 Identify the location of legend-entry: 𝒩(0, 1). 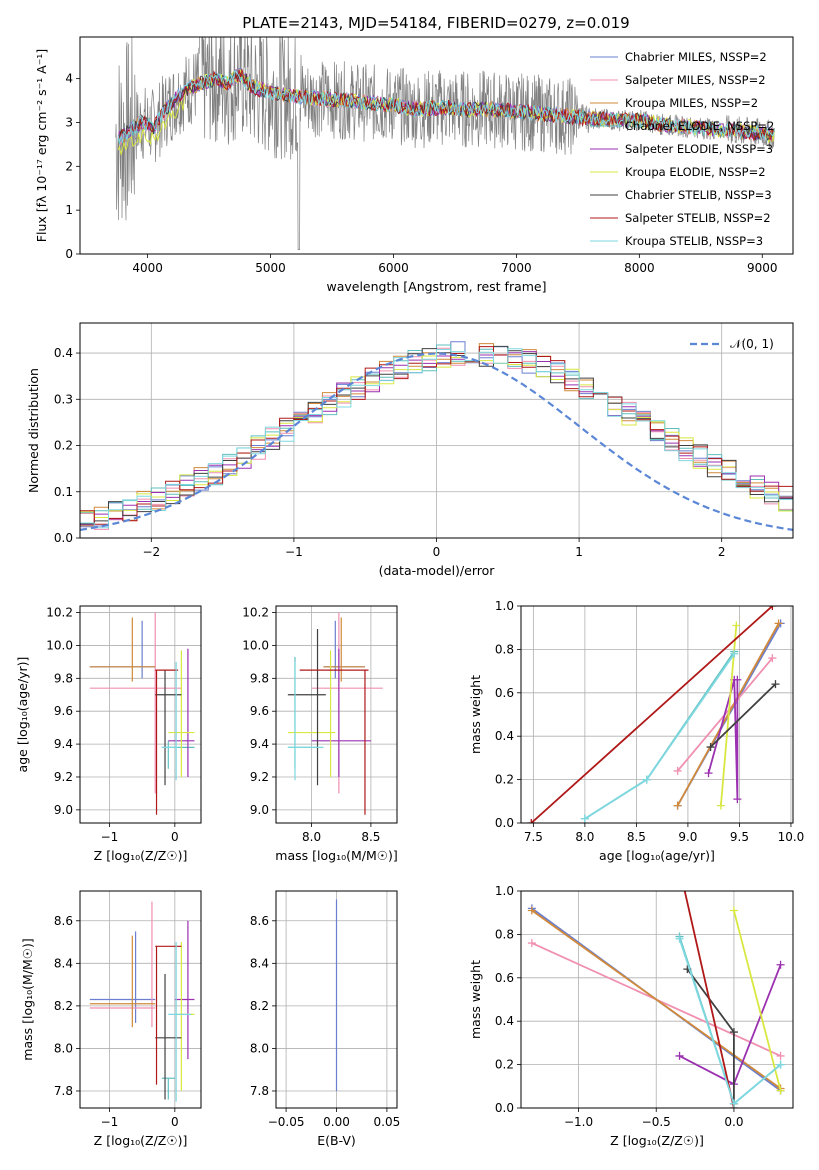
(752, 344).